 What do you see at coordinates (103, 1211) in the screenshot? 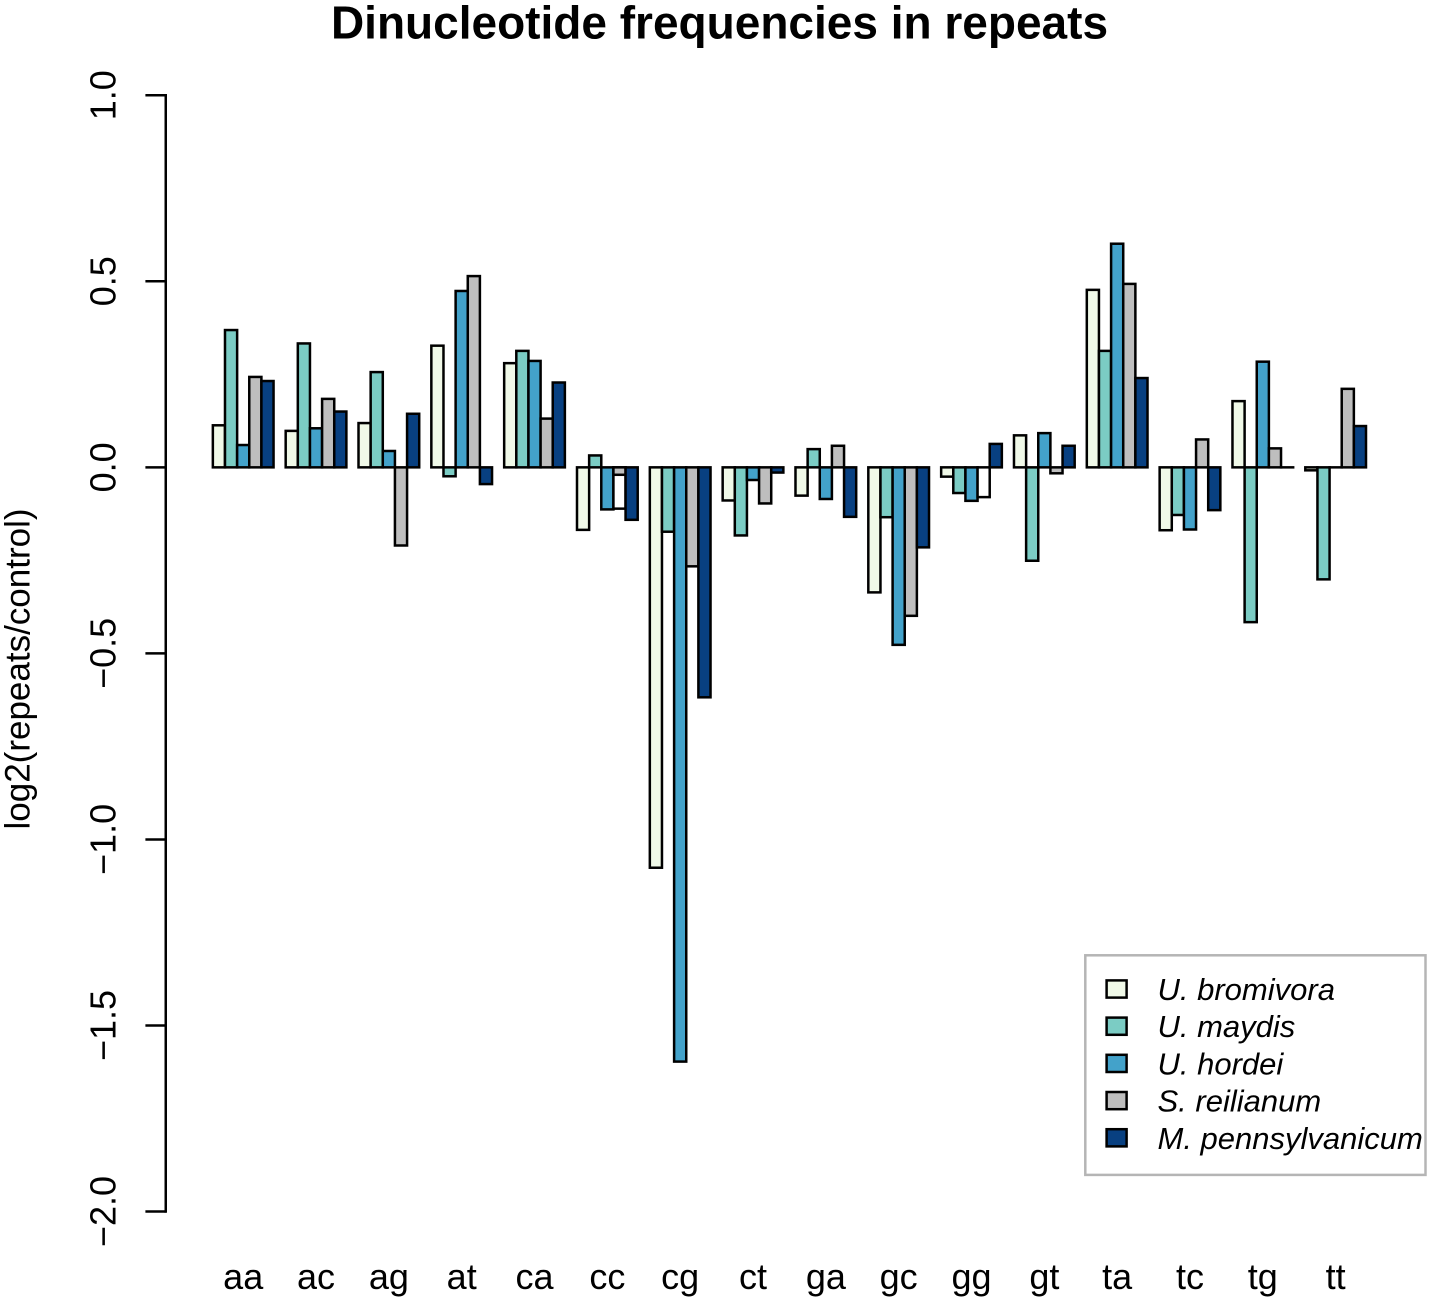
I see `svg-text: −2.0` at bounding box center [103, 1211].